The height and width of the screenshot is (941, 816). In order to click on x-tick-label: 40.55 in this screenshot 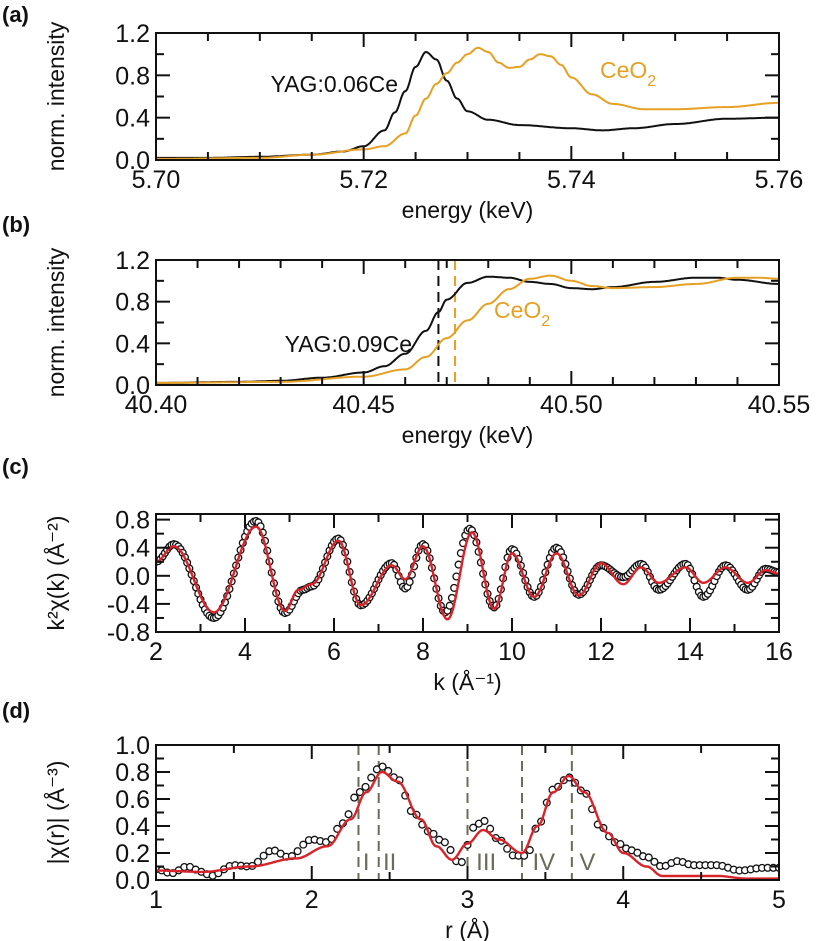, I will do `click(779, 405)`.